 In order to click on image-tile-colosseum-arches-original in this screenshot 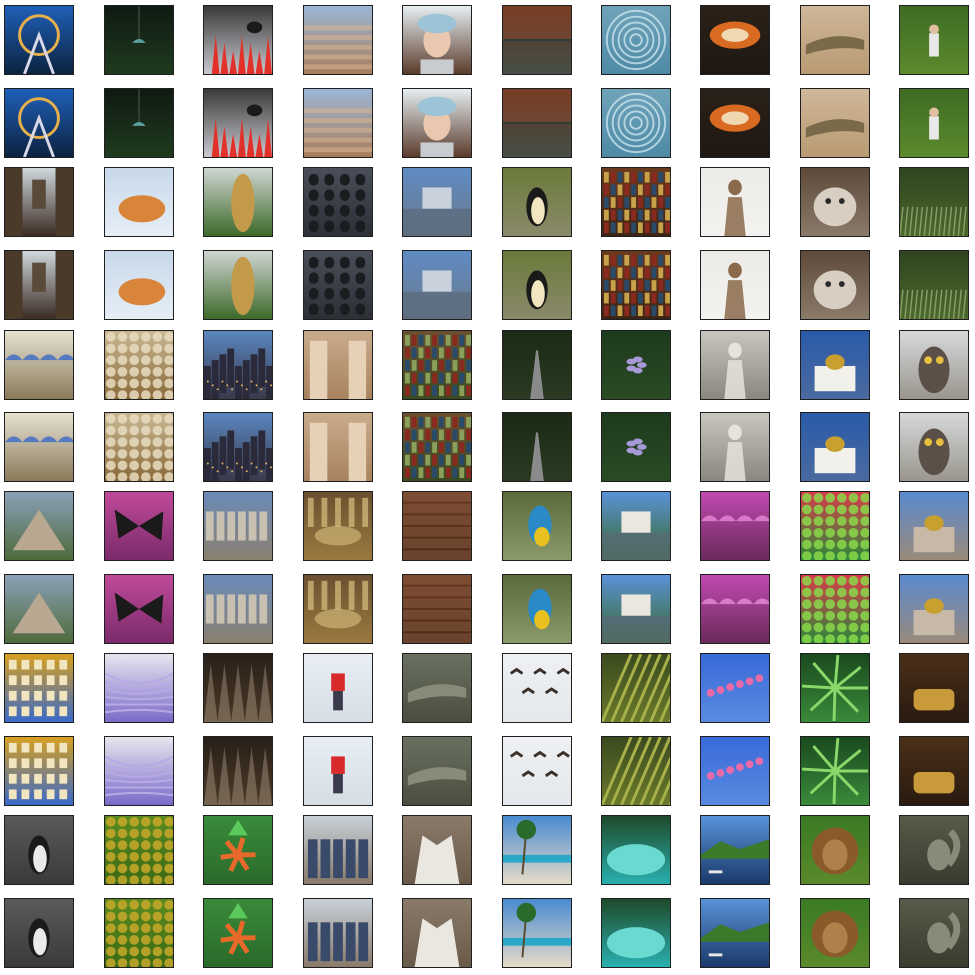, I will do `click(338, 202)`.